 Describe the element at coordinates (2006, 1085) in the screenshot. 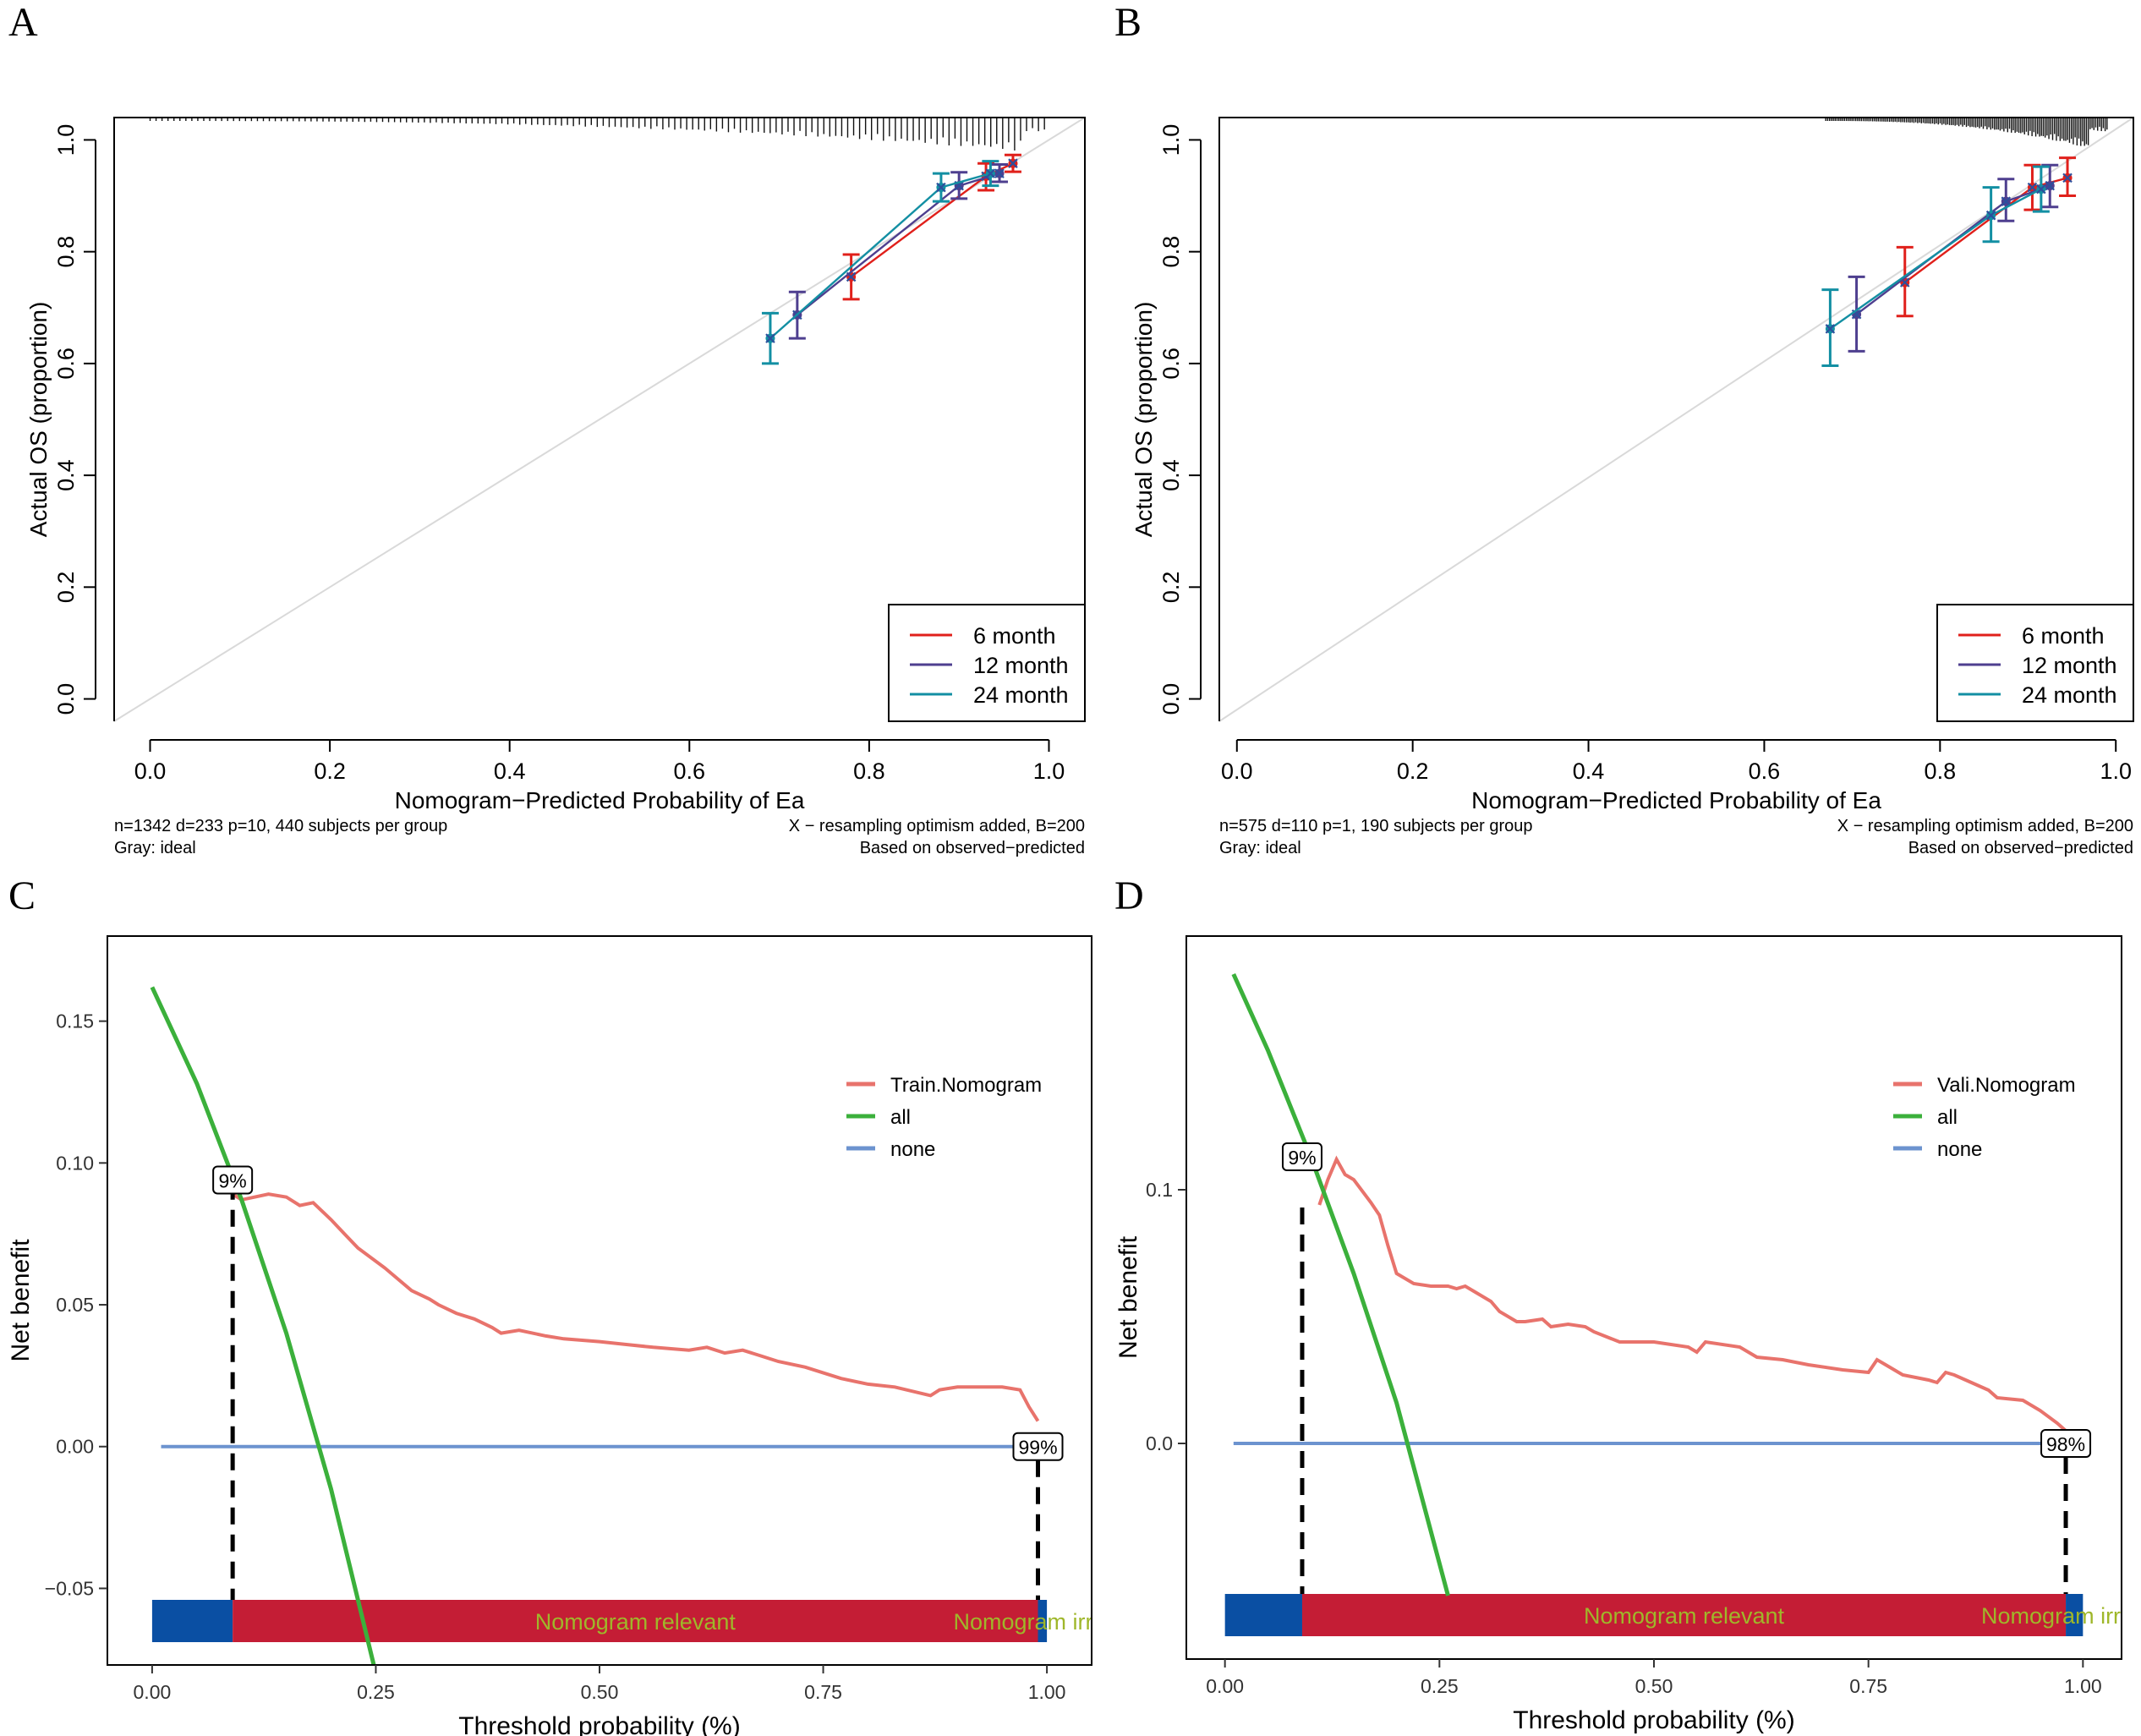

I see `legend-label: Vali.Nomogram` at that location.